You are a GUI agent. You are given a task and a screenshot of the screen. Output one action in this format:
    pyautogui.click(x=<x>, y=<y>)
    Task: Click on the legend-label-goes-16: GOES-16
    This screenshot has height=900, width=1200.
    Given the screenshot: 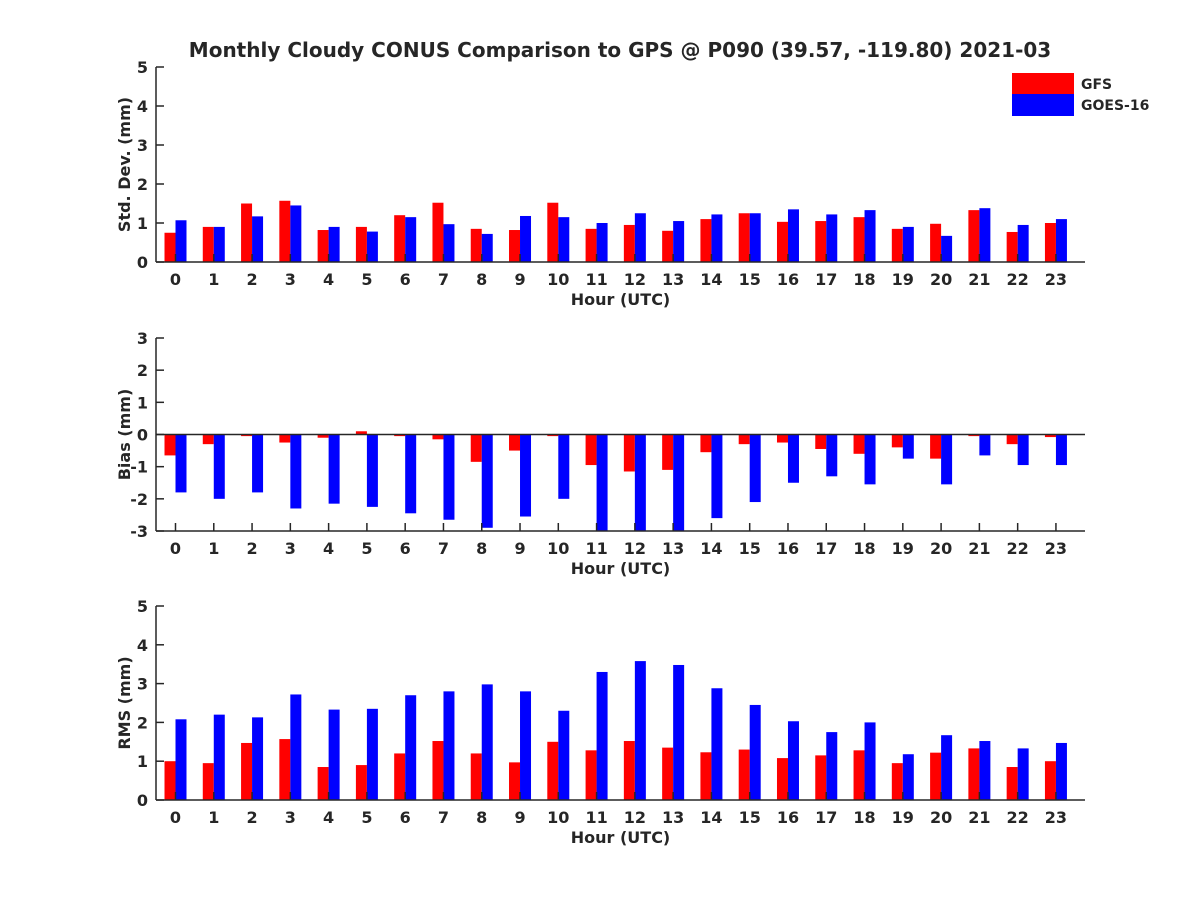 What is the action you would take?
    pyautogui.click(x=1115, y=106)
    